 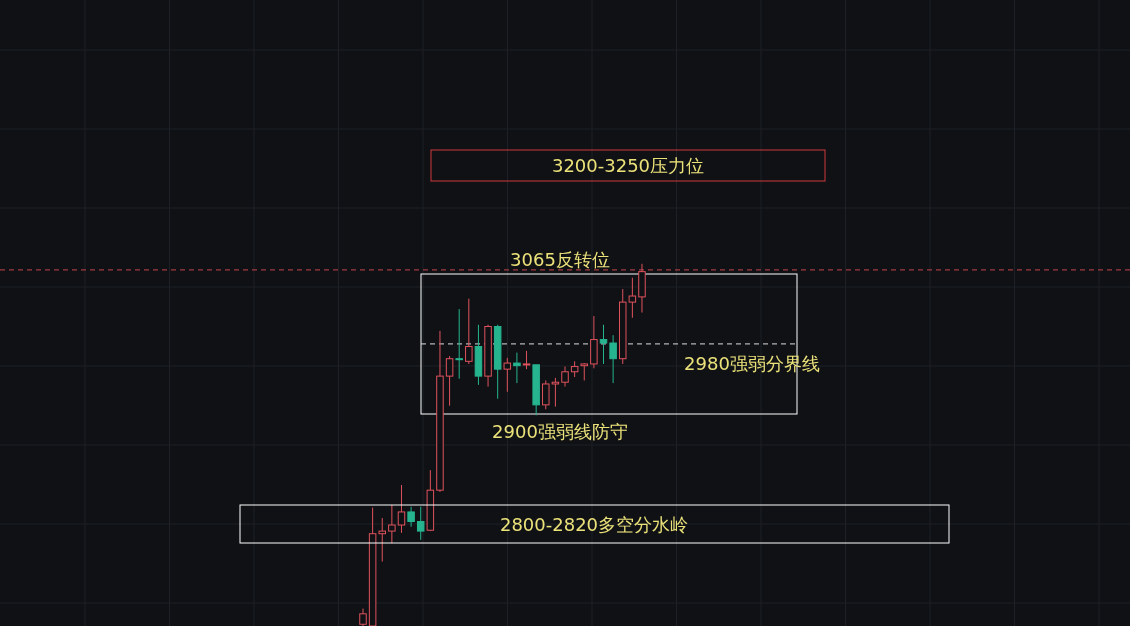 I want to click on ref-line-label: 2980强弱分界线, so click(x=752, y=364).